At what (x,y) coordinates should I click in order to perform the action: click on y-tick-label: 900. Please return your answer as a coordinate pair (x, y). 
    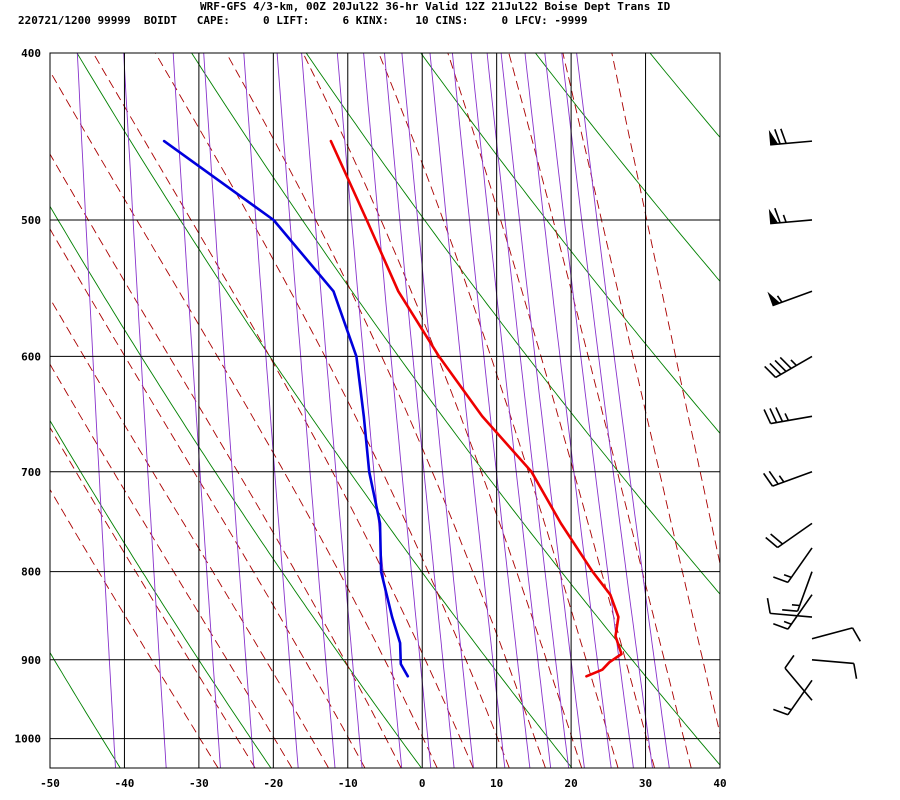
    Looking at the image, I should click on (31, 660).